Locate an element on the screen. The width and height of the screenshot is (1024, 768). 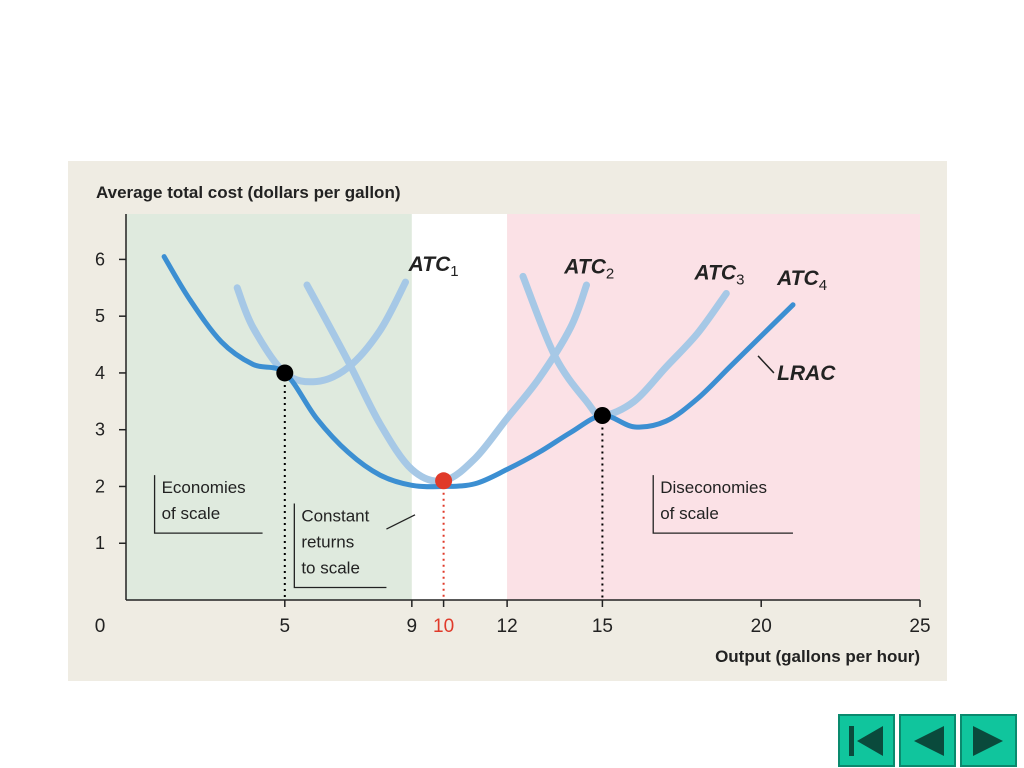
y-axis-title: Average total cost (dollars per gallon) is located at coordinates (248, 192).